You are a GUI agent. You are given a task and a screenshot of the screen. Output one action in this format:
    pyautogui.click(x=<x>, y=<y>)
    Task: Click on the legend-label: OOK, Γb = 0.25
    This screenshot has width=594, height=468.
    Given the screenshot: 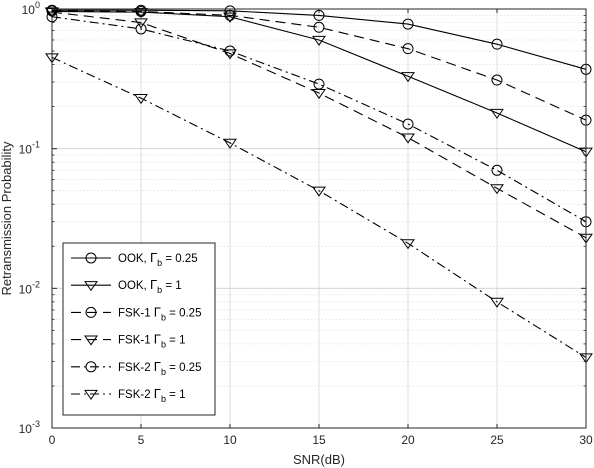 What is the action you would take?
    pyautogui.click(x=158, y=259)
    